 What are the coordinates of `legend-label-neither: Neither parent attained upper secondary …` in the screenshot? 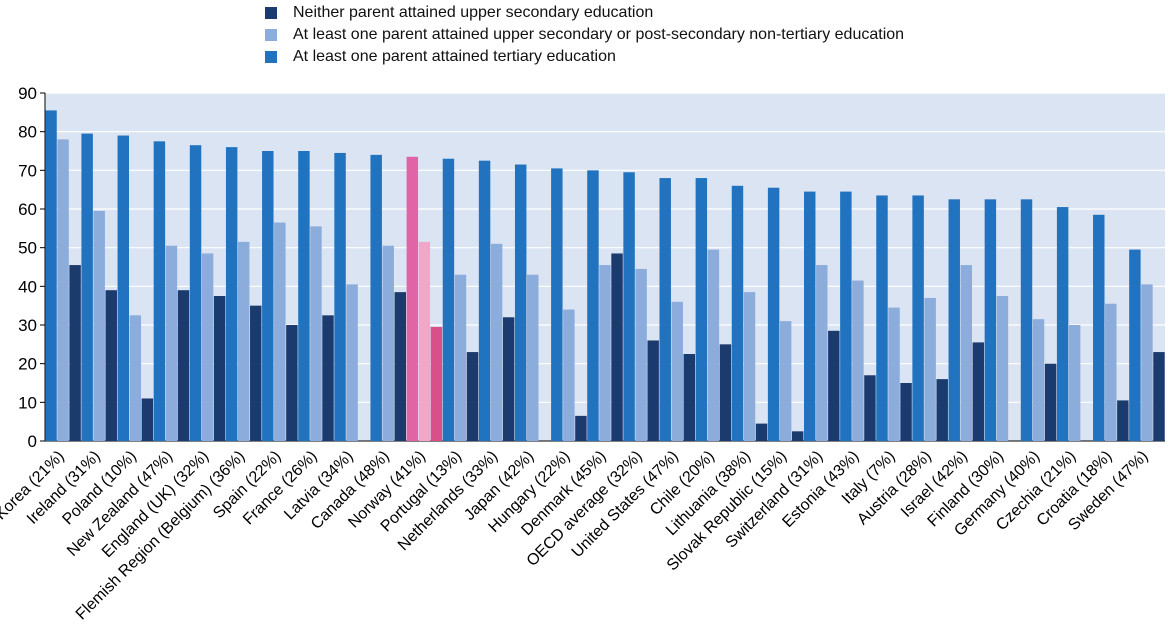 It's located at (473, 12).